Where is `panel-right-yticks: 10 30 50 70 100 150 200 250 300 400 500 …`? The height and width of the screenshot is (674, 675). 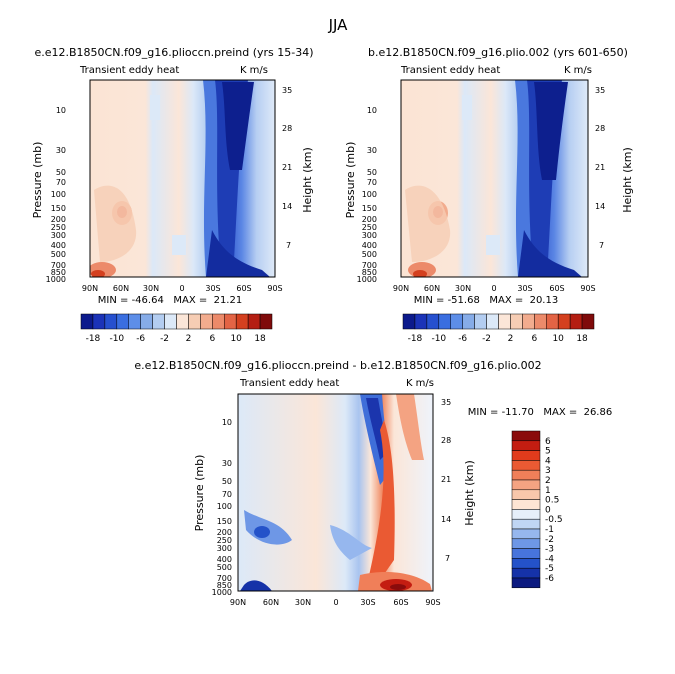 panel-right-yticks: 10 30 50 70 100 150 200 250 300 400 500 … is located at coordinates (367, 195).